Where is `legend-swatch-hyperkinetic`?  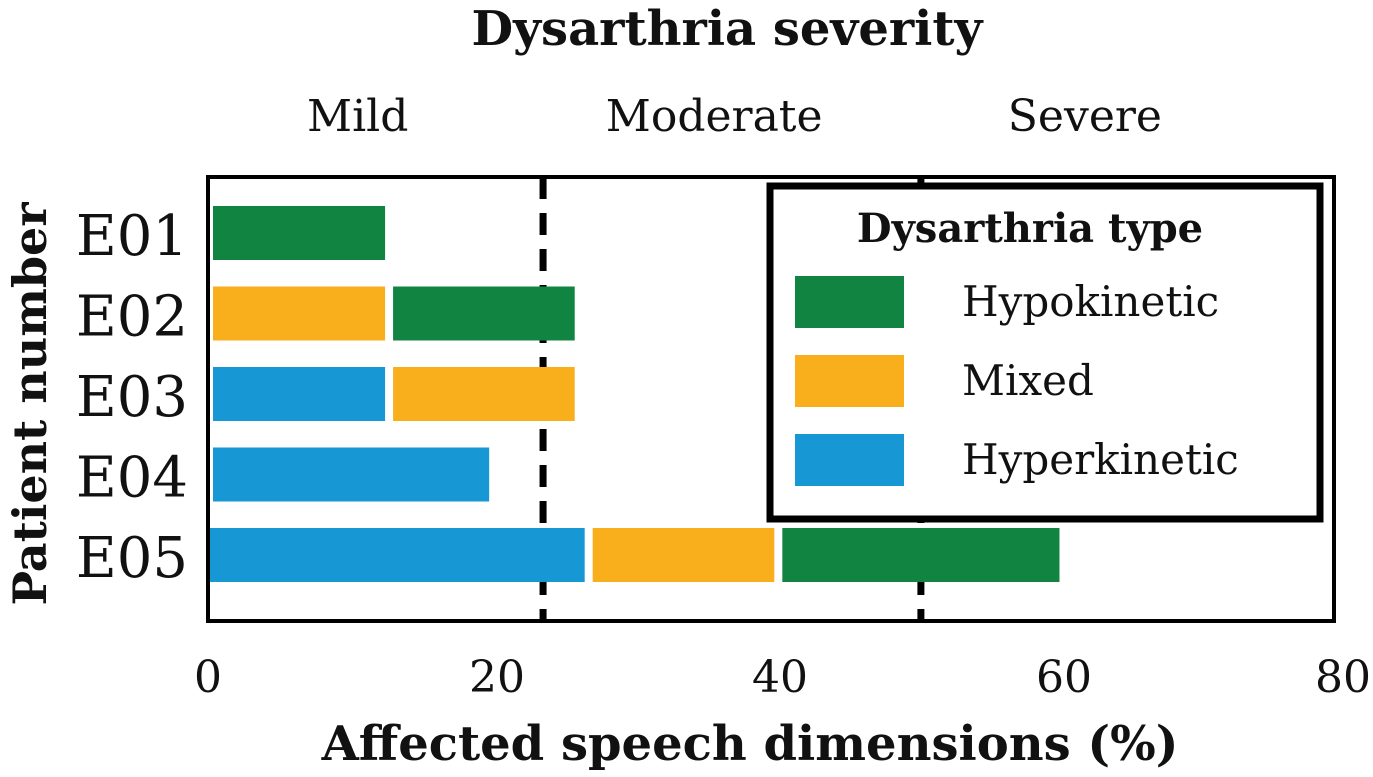
legend-swatch-hyperkinetic is located at coordinates (849, 460).